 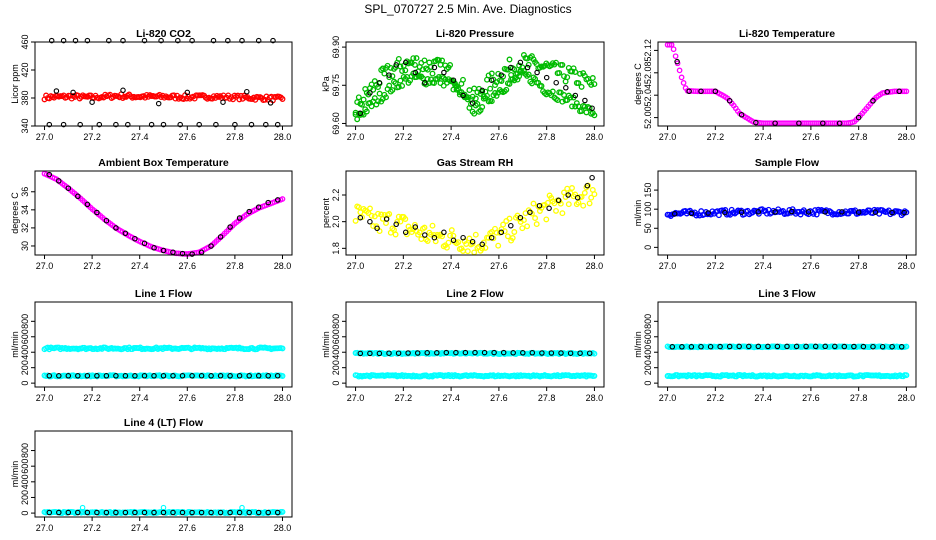 What do you see at coordinates (336, 195) in the screenshot?
I see `y-tick-label: 2.2` at bounding box center [336, 195].